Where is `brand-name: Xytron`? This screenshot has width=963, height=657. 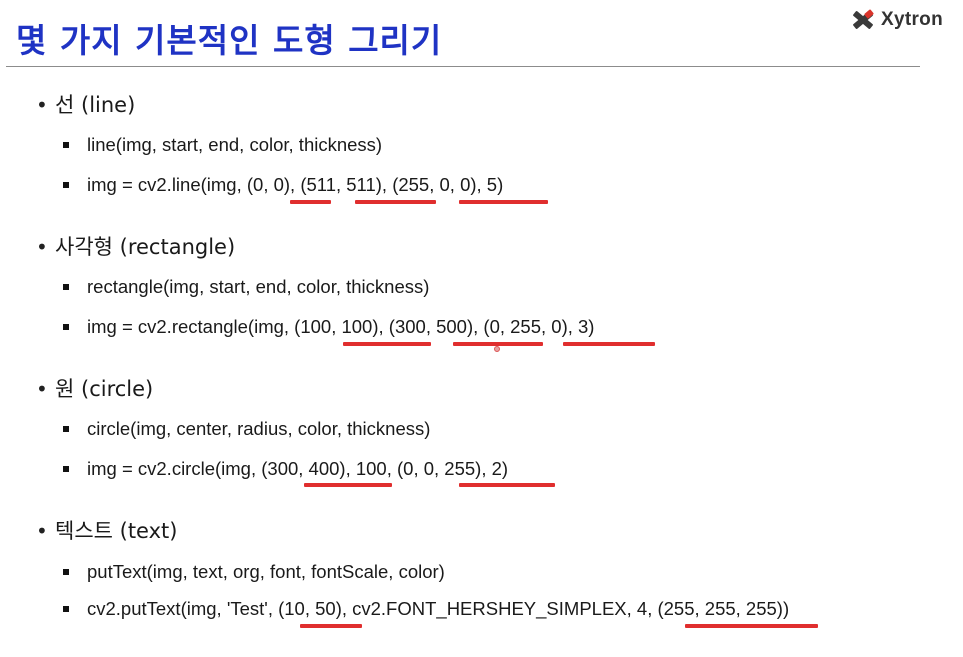
brand-name: Xytron is located at coordinates (912, 19).